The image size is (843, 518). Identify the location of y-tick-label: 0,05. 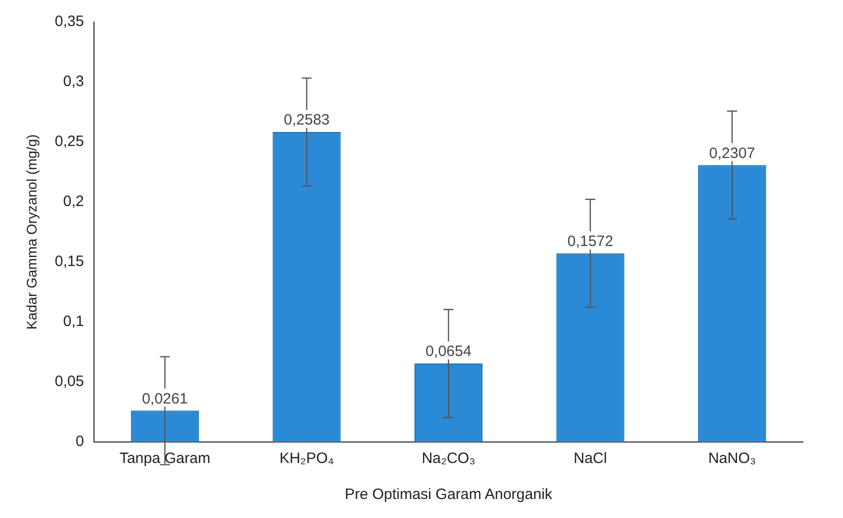
(69, 381).